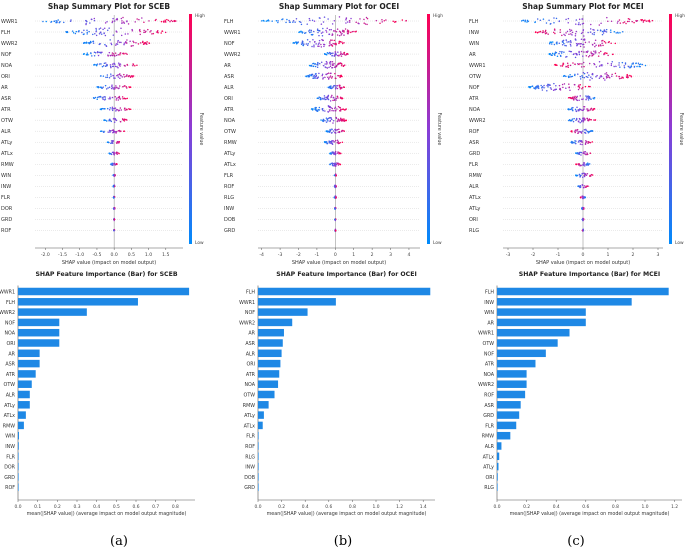 Image resolution: width=685 pixels, height=556 pixels. What do you see at coordinates (250, 447) in the screenshot?
I see `bar-category-label: ROF` at bounding box center [250, 447].